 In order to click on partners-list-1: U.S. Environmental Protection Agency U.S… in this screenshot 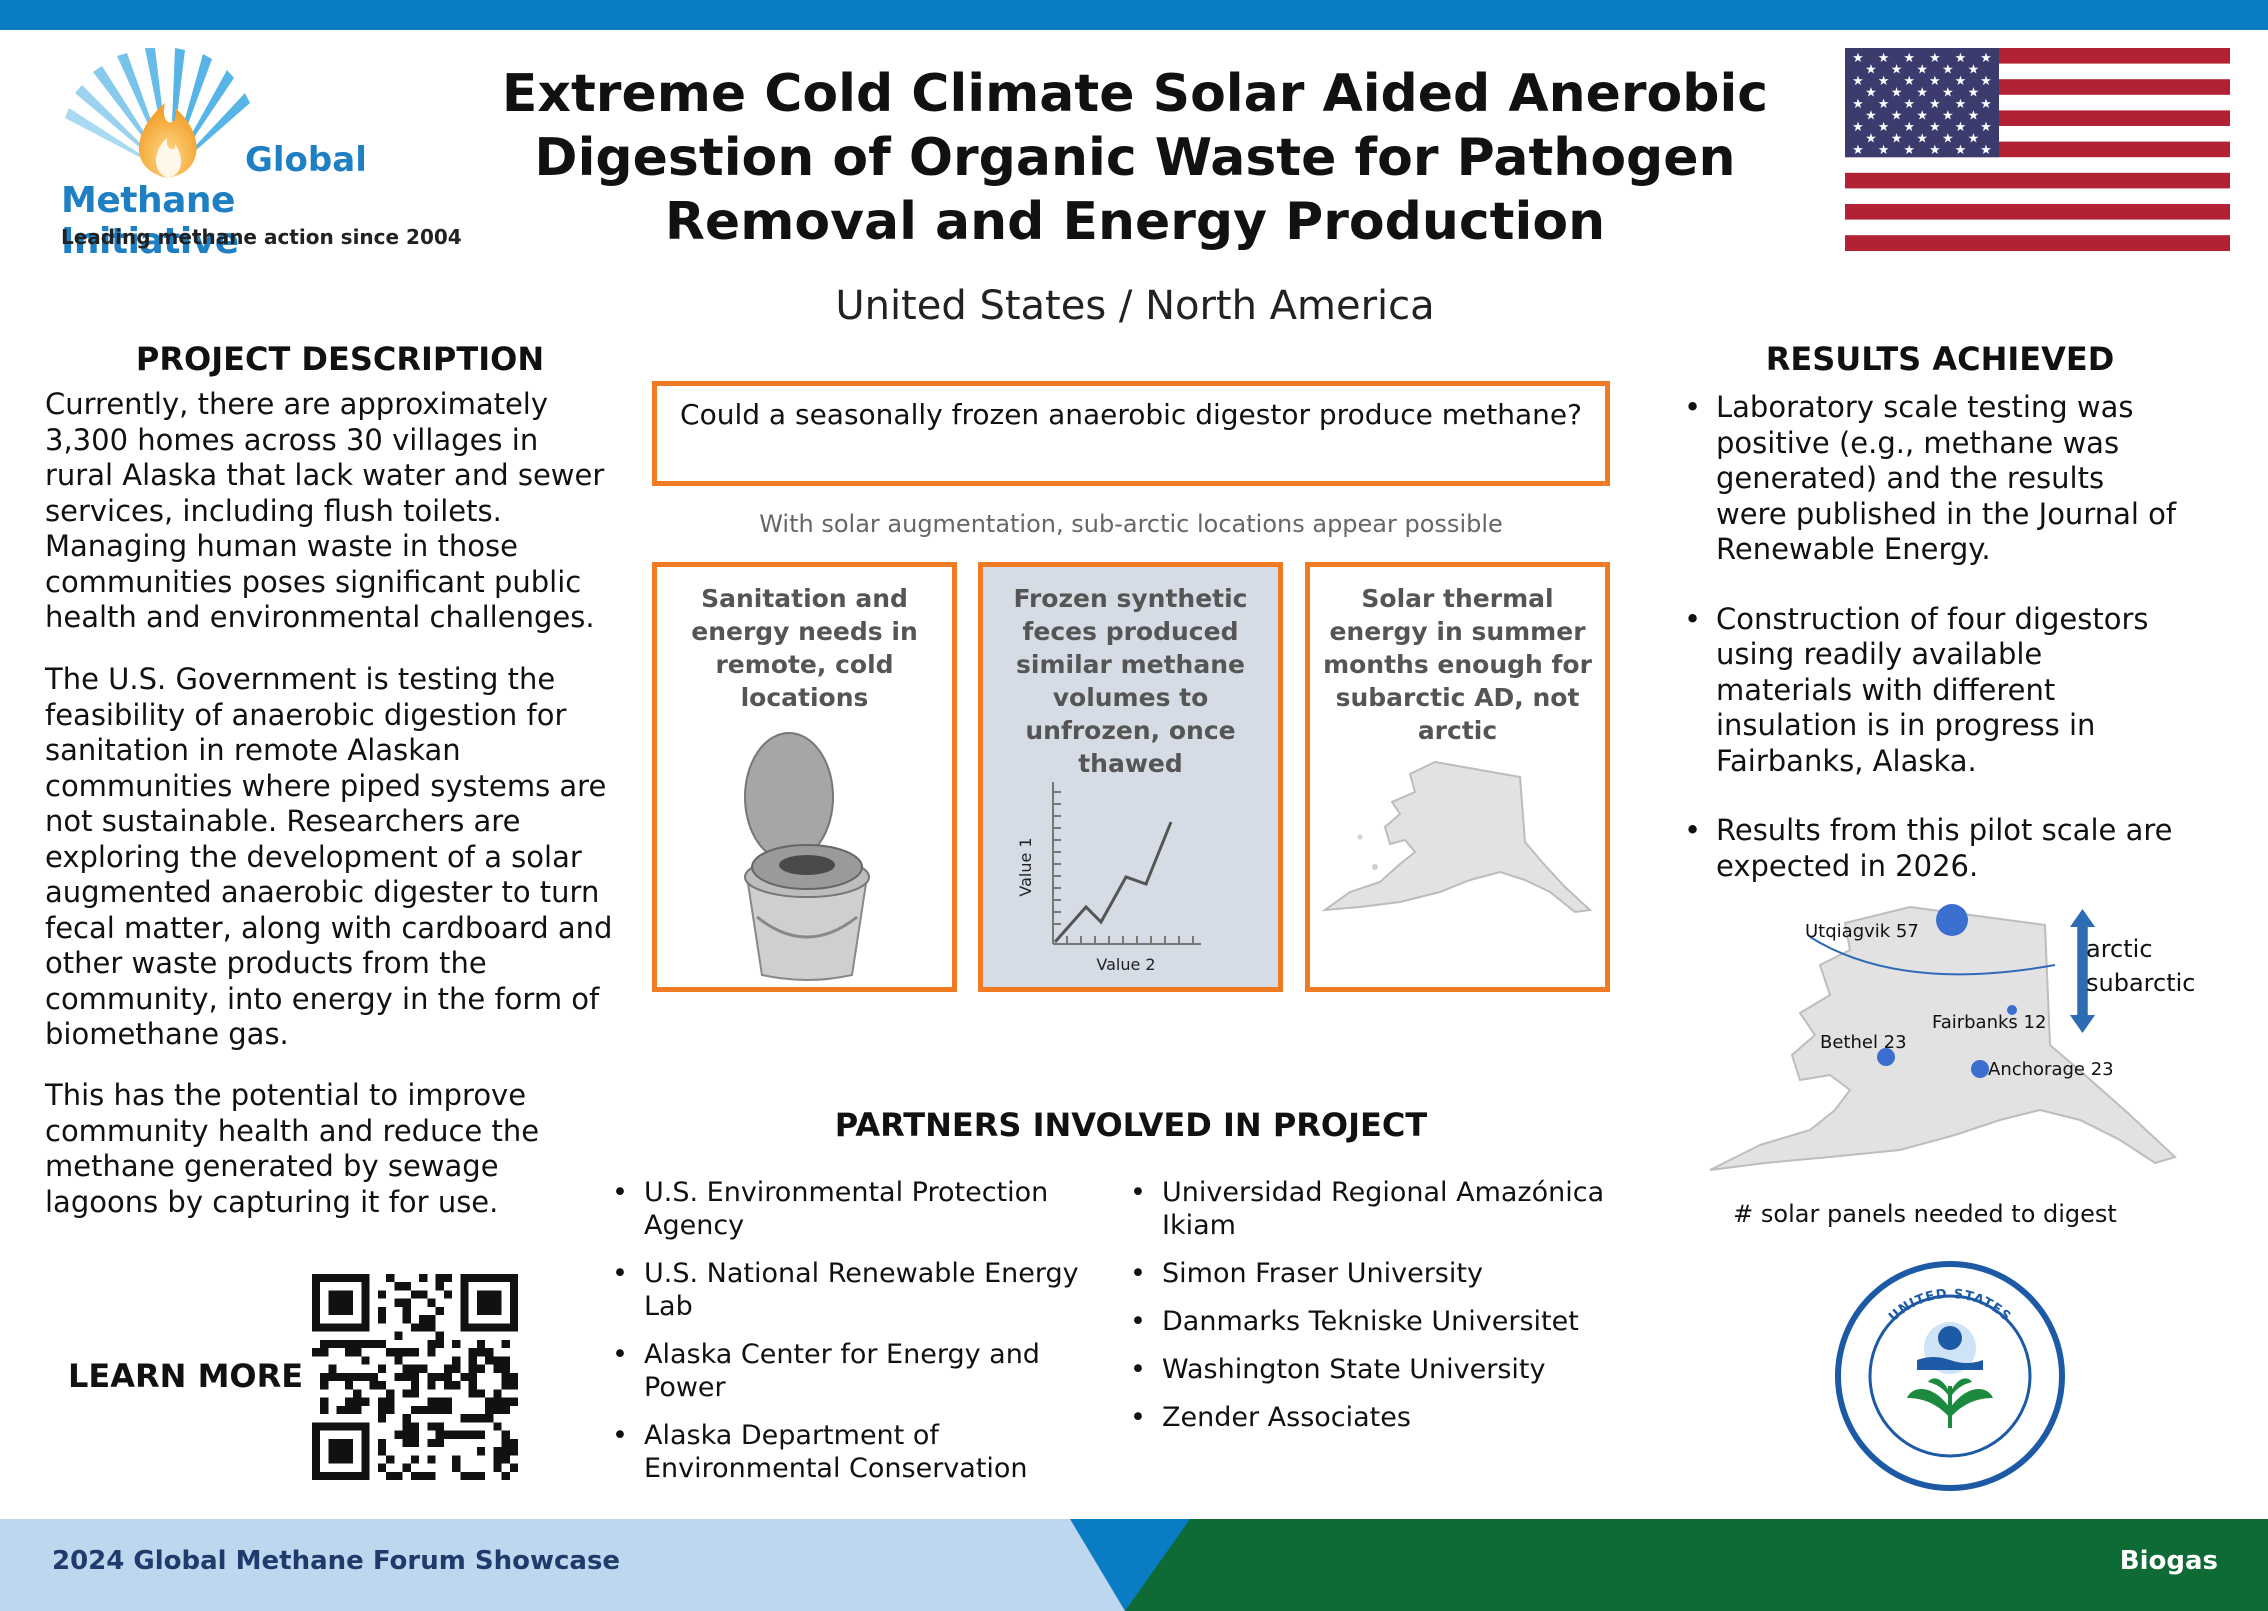, I will do `click(868, 1338)`.